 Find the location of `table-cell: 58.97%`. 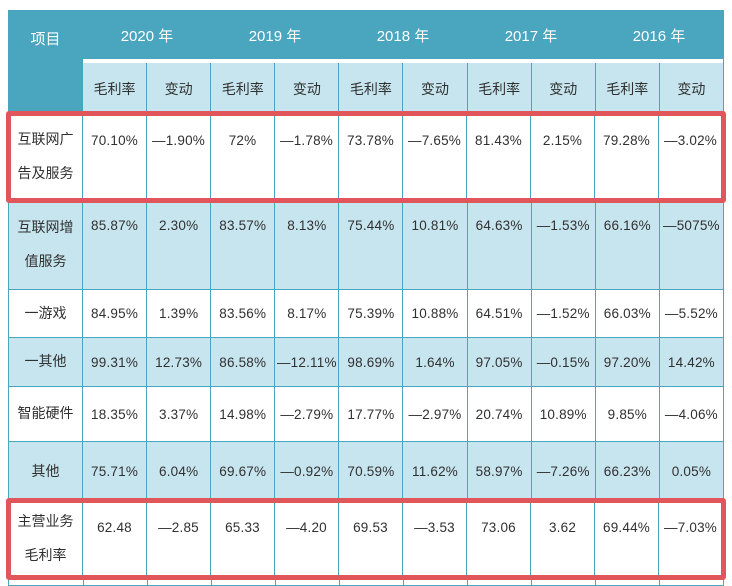

table-cell: 58.97% is located at coordinates (500, 471).